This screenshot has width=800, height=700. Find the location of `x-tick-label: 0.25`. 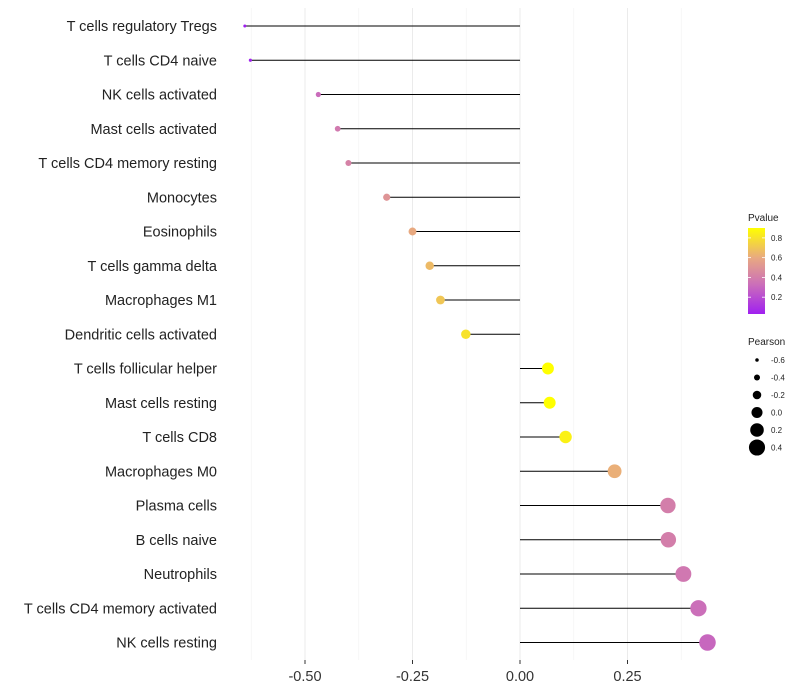

x-tick-label: 0.25 is located at coordinates (627, 677).